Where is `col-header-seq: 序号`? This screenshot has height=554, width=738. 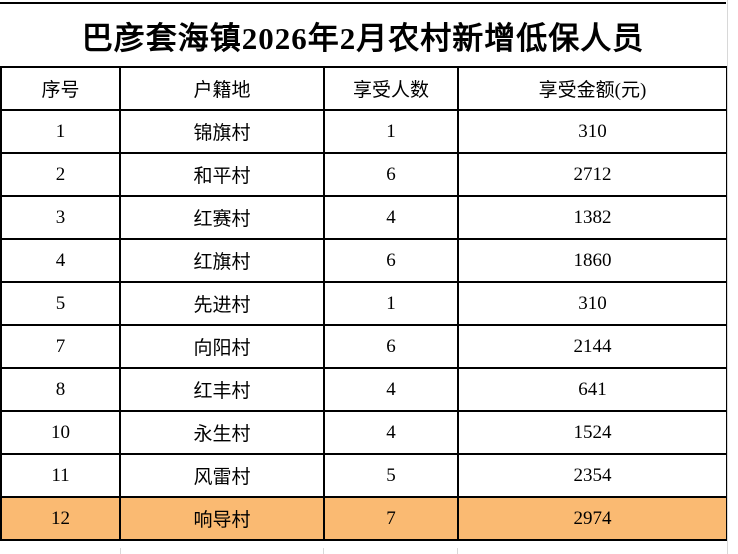 col-header-seq: 序号 is located at coordinates (60, 88).